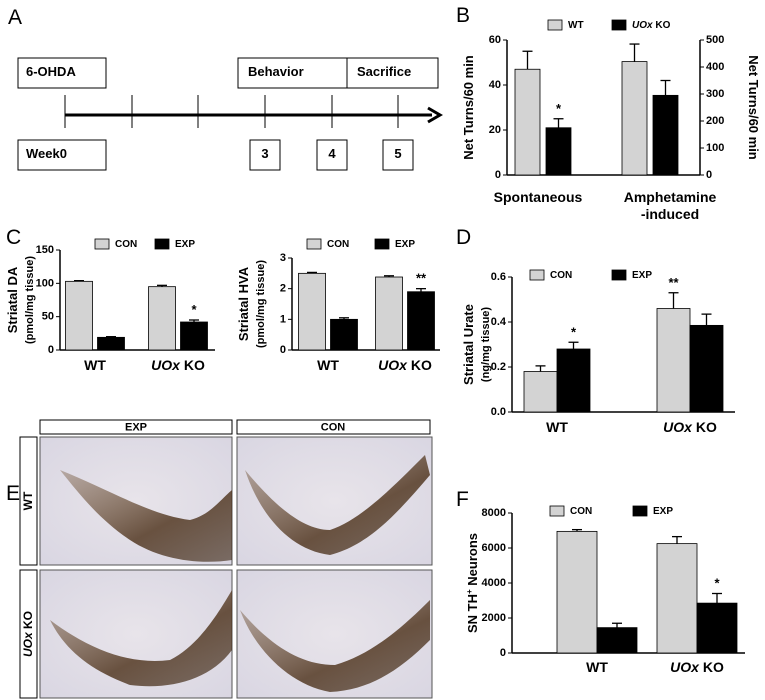  What do you see at coordinates (494, 548) in the screenshot?
I see `y-tick-label: 6000` at bounding box center [494, 548].